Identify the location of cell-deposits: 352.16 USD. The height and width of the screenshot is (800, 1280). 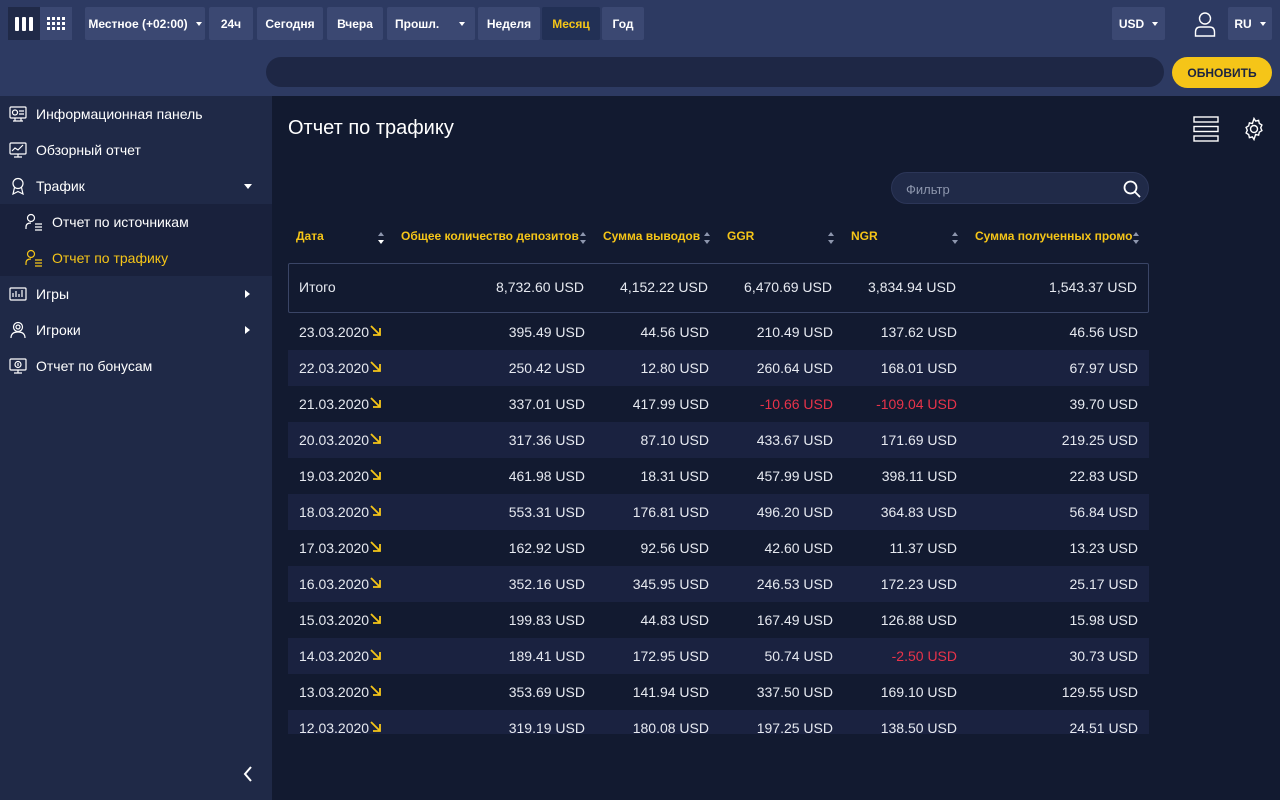
(546, 584).